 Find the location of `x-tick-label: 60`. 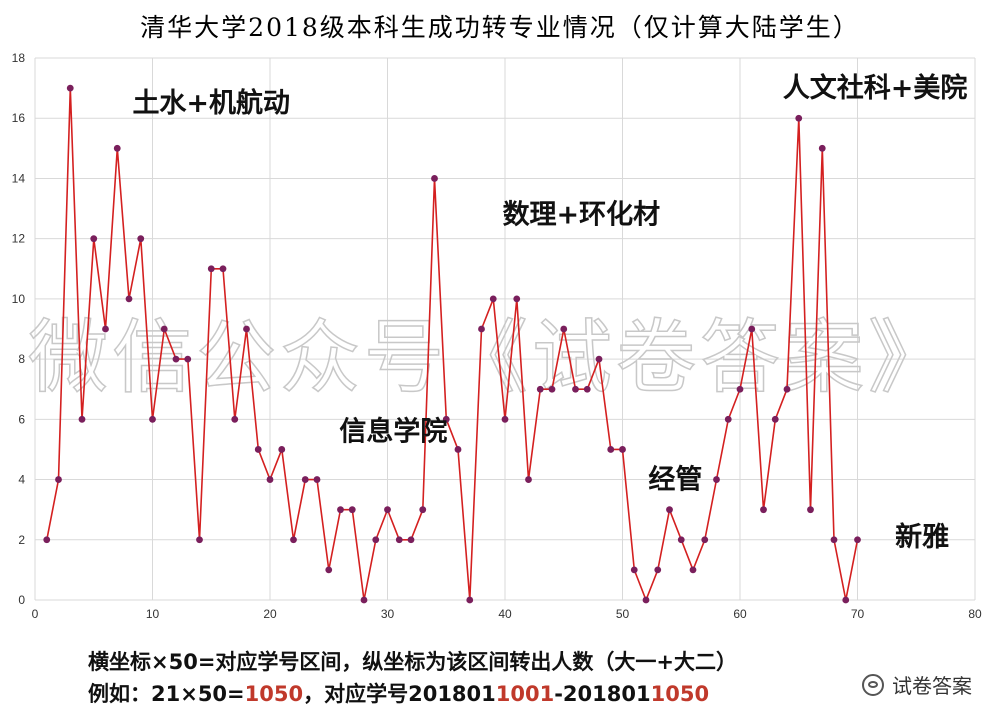

x-tick-label: 60 is located at coordinates (740, 614).